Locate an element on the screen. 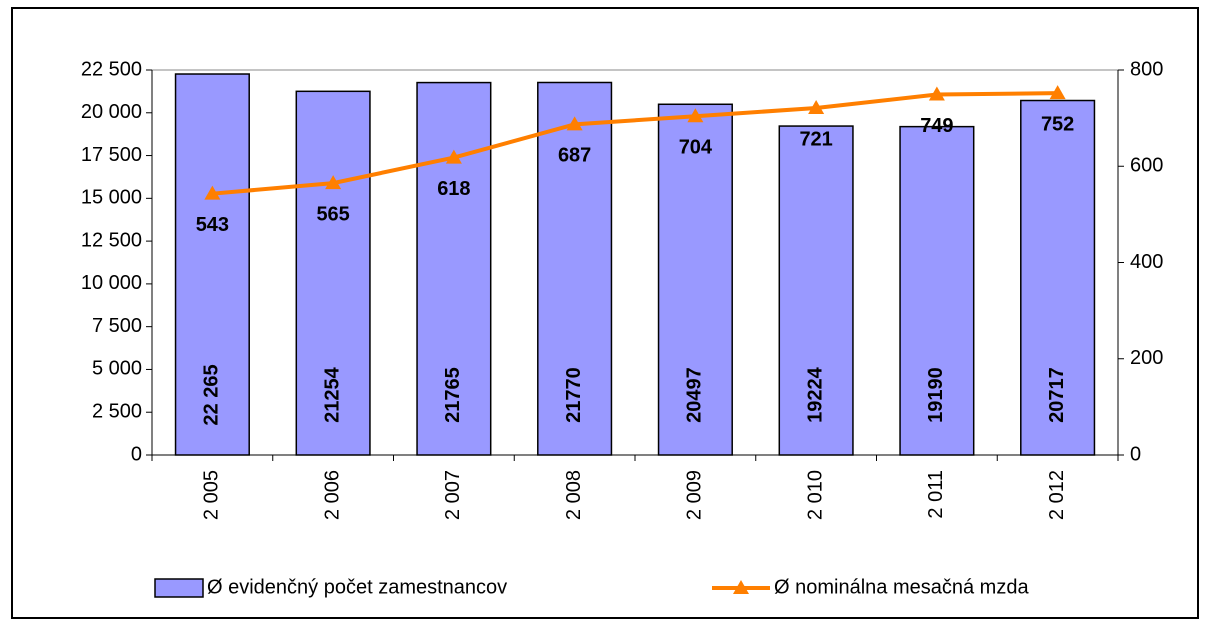 This screenshot has height=622, width=1210. line-label: 752 is located at coordinates (1057, 124).